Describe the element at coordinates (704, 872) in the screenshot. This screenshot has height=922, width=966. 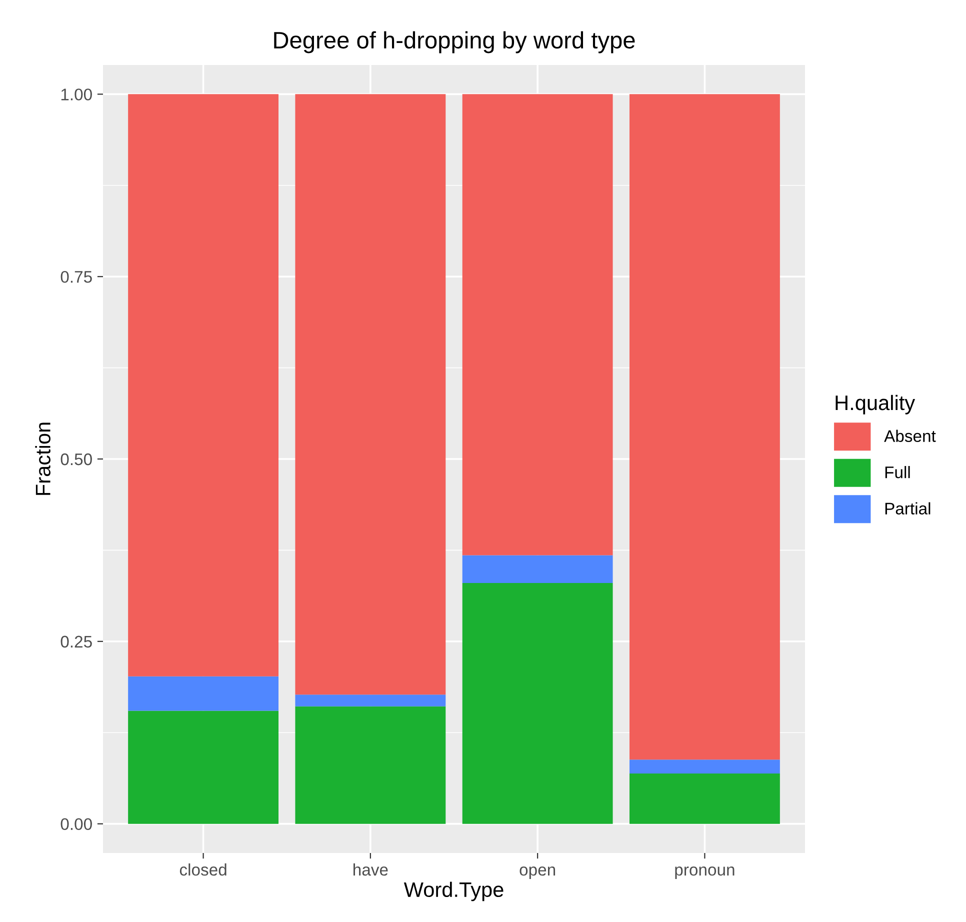
I see `x-tick-label: pronoun` at that location.